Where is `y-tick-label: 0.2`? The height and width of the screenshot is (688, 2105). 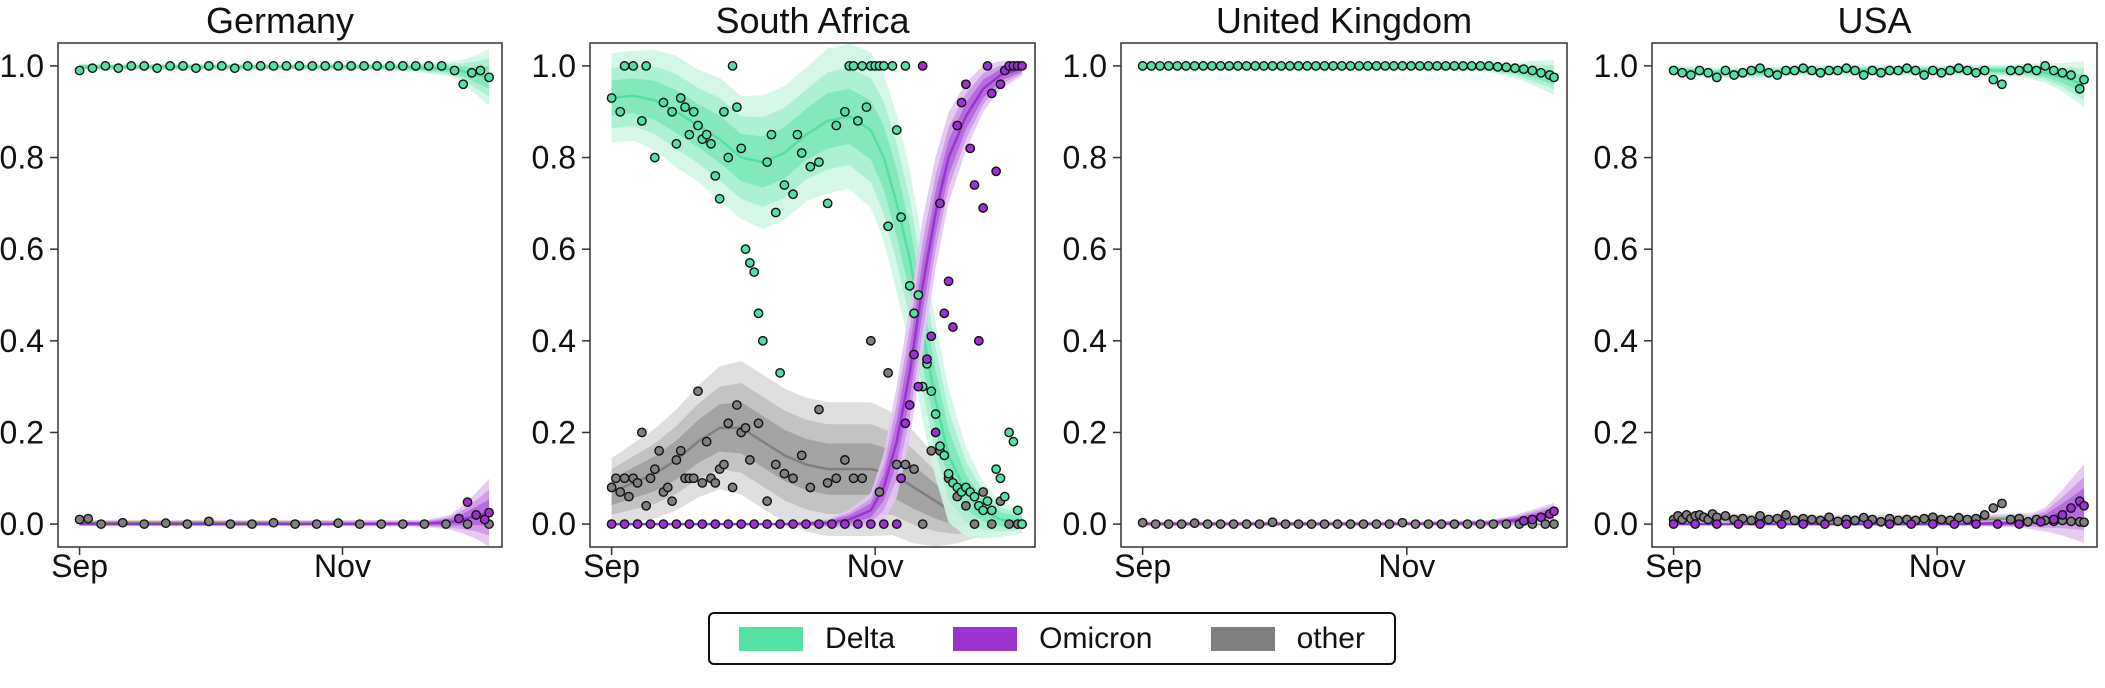
y-tick-label: 0.2 is located at coordinates (554, 432).